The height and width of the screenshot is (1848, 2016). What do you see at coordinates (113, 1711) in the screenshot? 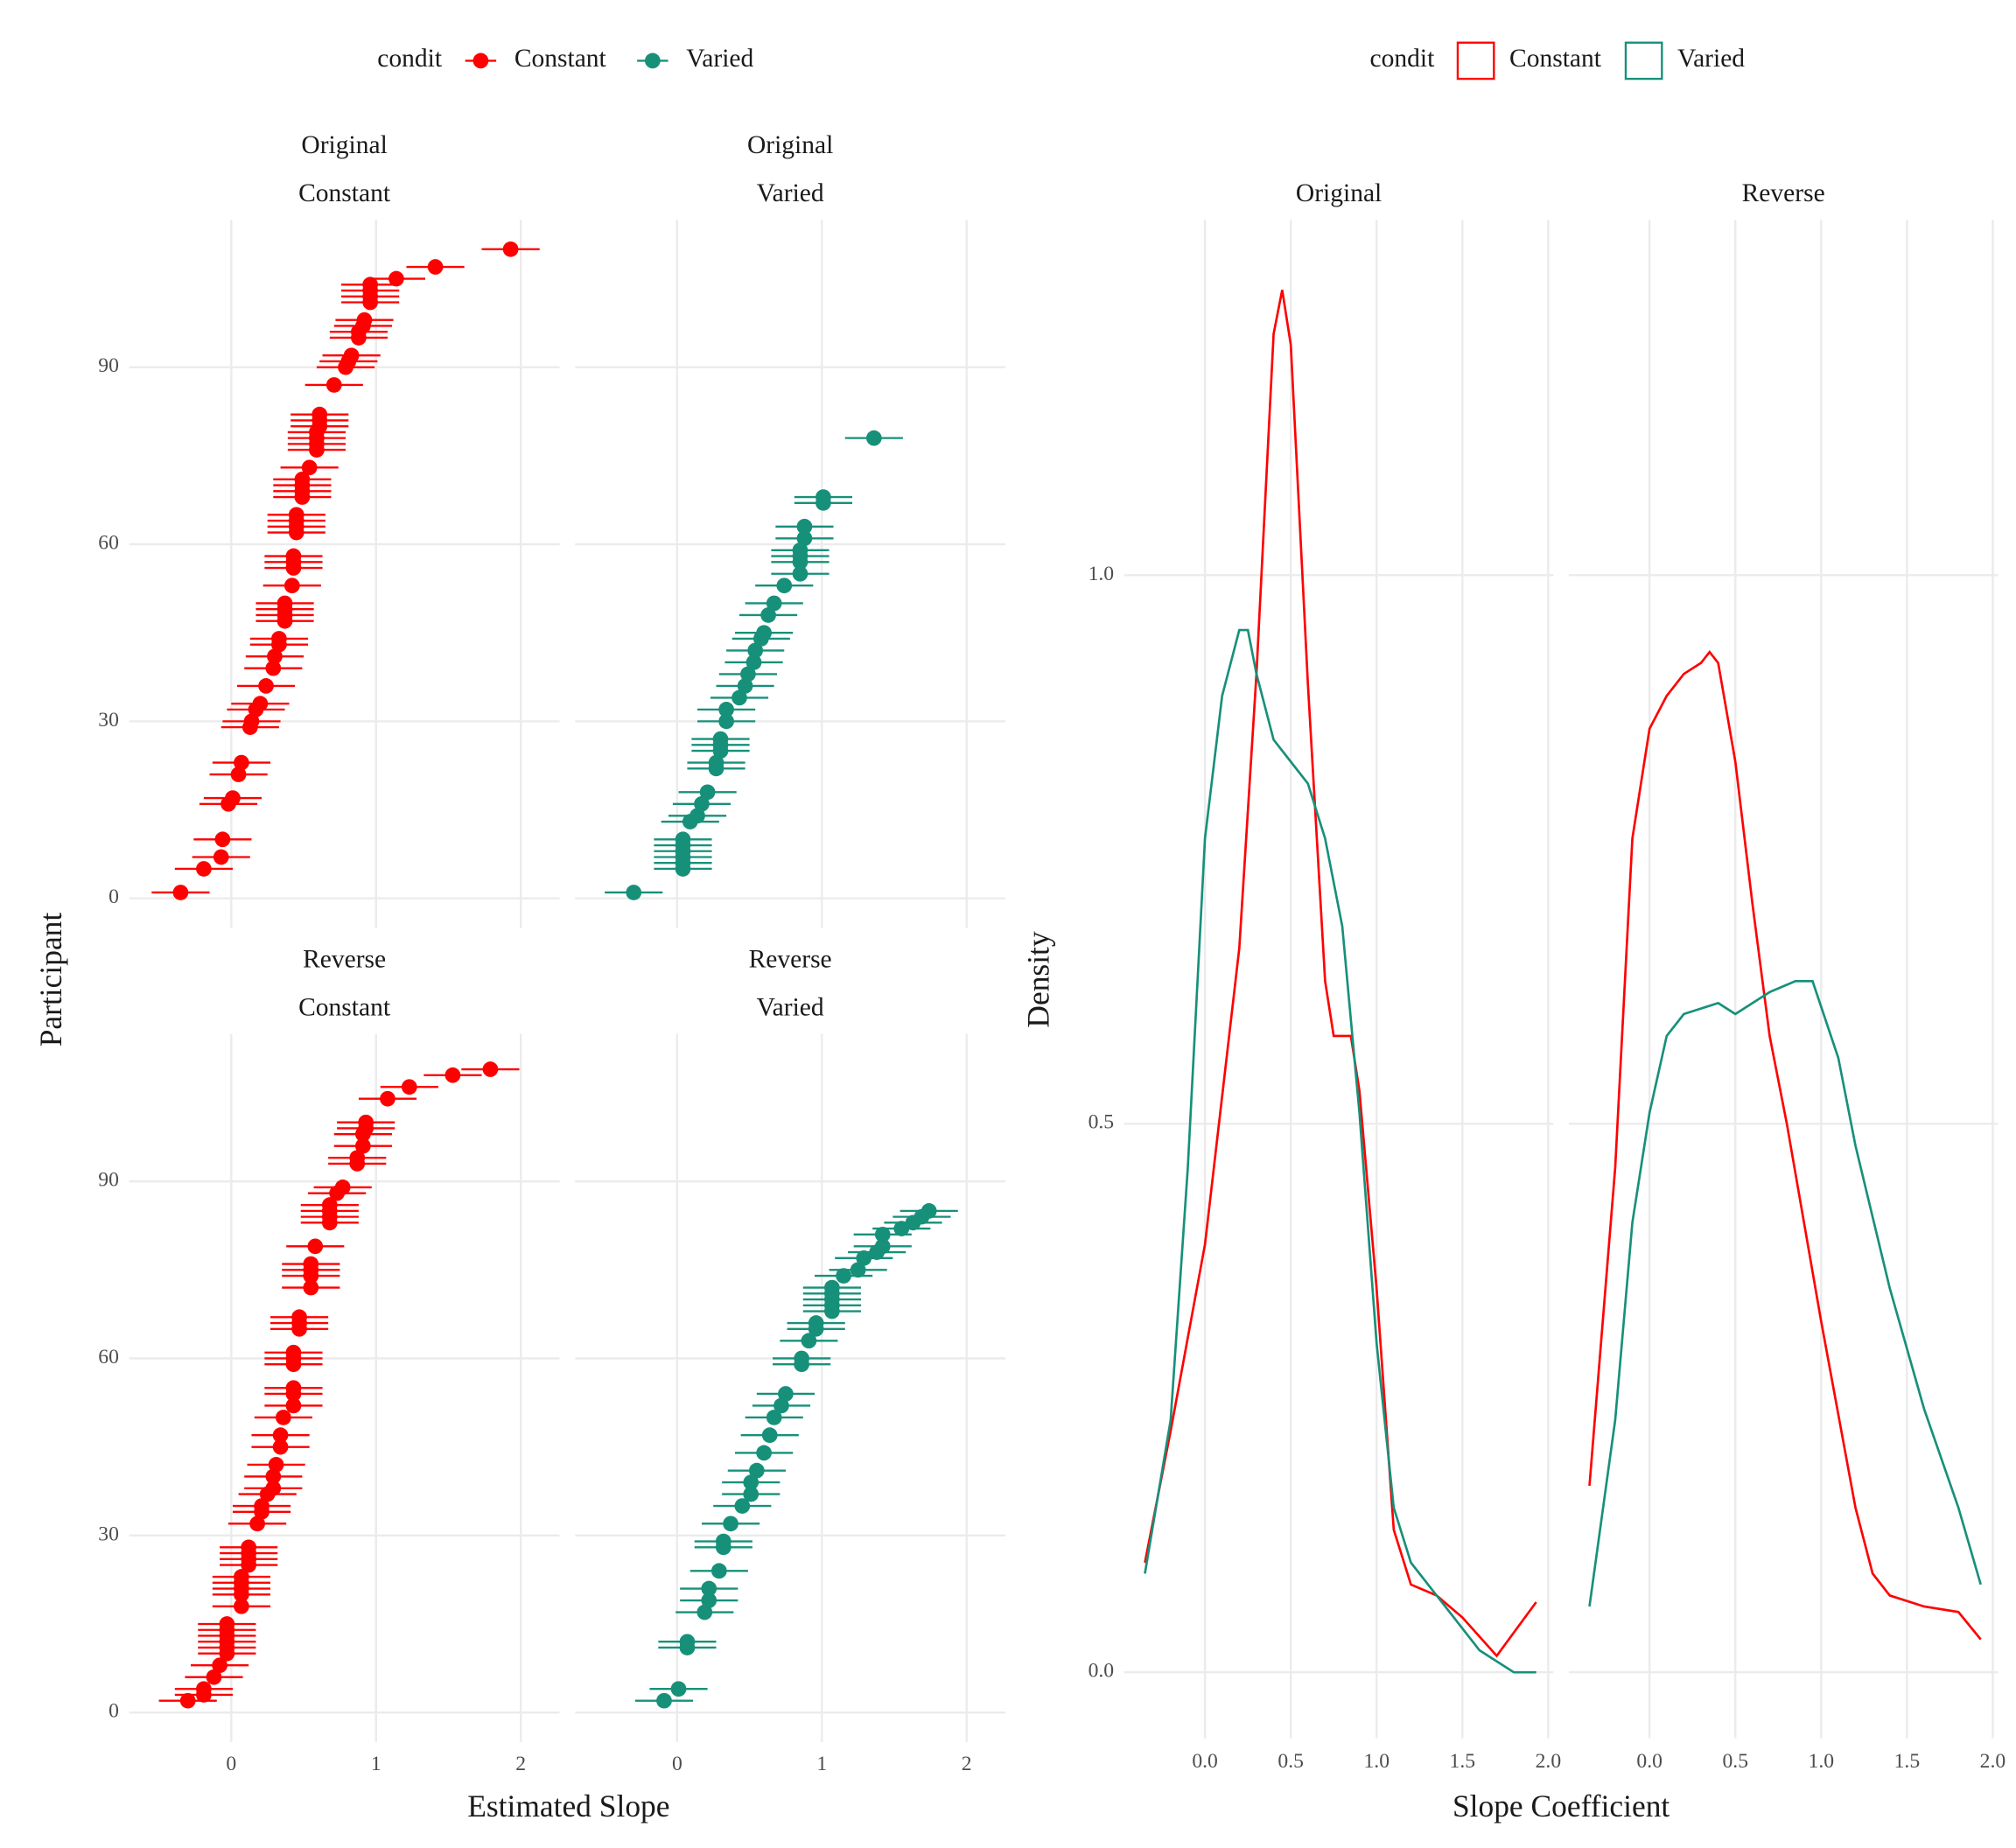
I see `y-tick-label: 0` at bounding box center [113, 1711].